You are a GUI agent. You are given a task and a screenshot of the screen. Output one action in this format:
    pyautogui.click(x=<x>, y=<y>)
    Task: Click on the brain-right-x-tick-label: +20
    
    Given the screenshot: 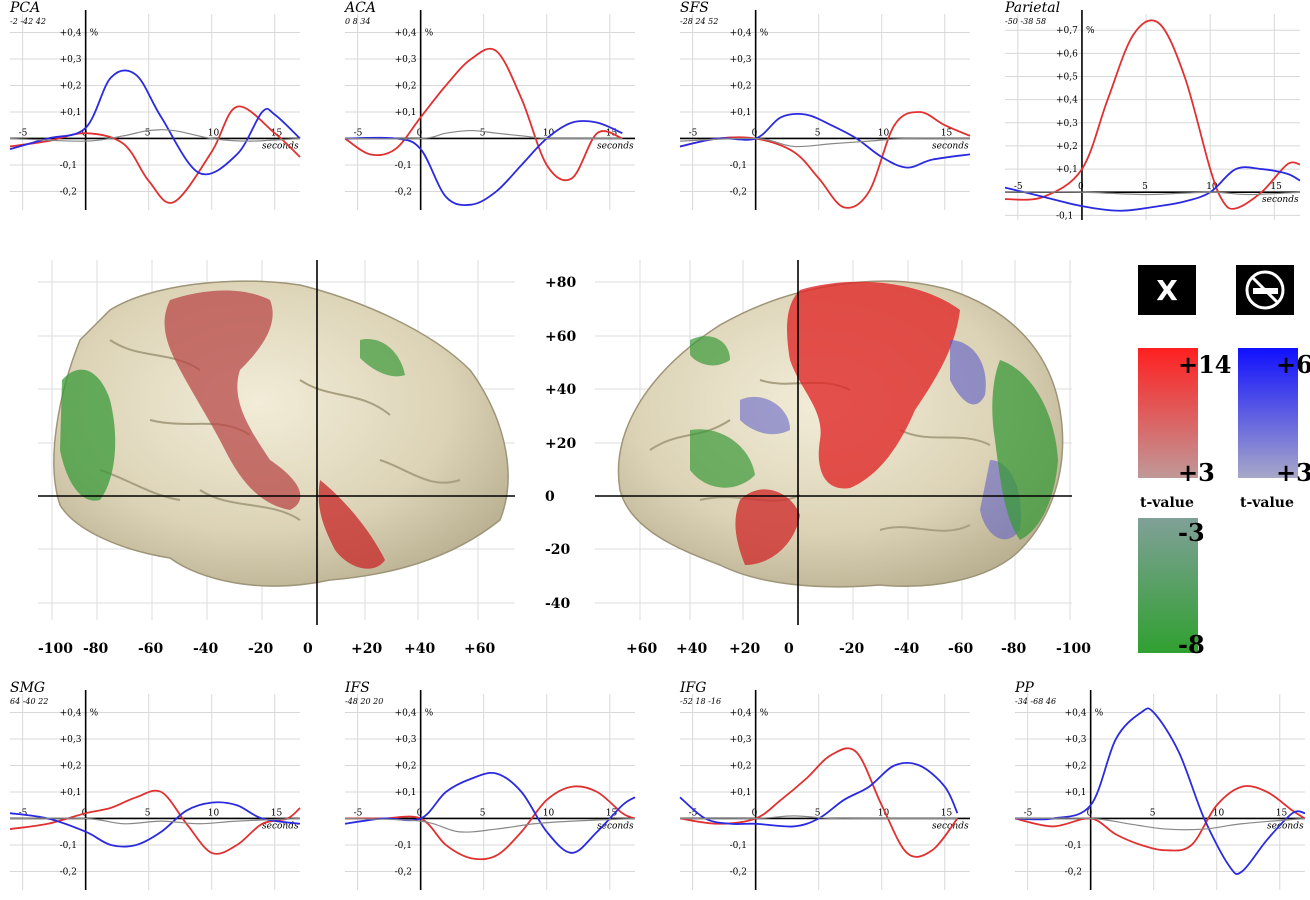 What is the action you would take?
    pyautogui.click(x=744, y=649)
    